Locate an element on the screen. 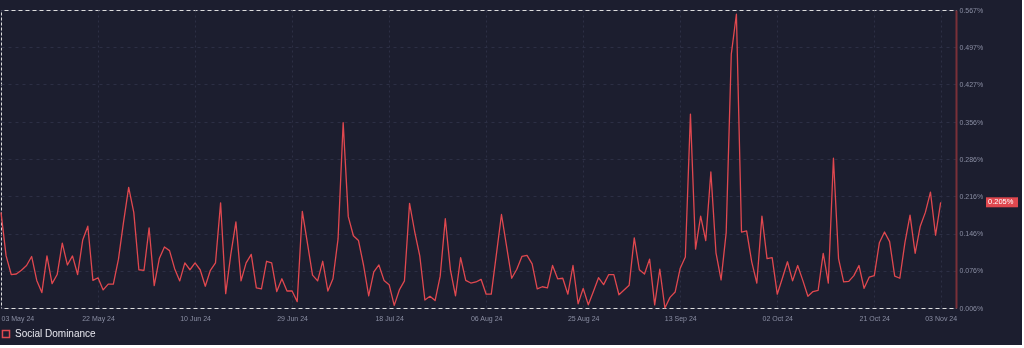  legend-label: Social Dominance is located at coordinates (56, 333).